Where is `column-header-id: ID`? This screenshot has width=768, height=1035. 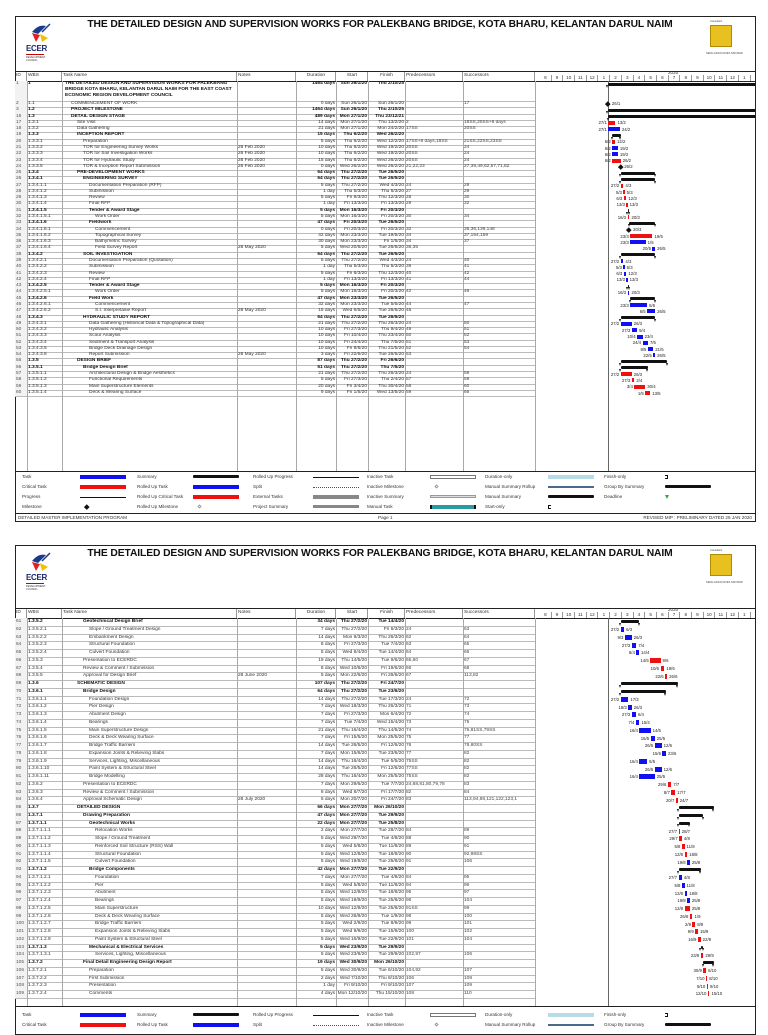
column-header-id: ID is located at coordinates (21, 613).